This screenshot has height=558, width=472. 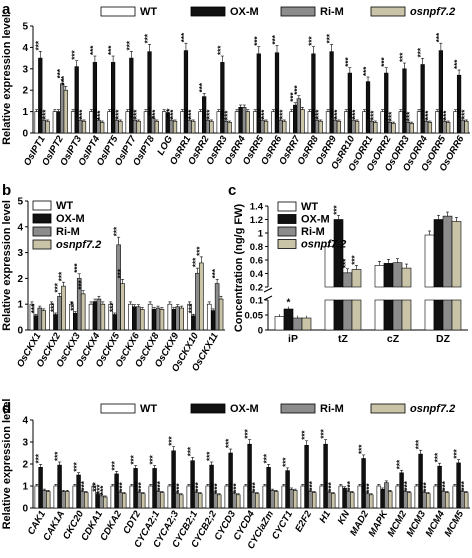 I want to click on panel-label-d: d, so click(x=6, y=408).